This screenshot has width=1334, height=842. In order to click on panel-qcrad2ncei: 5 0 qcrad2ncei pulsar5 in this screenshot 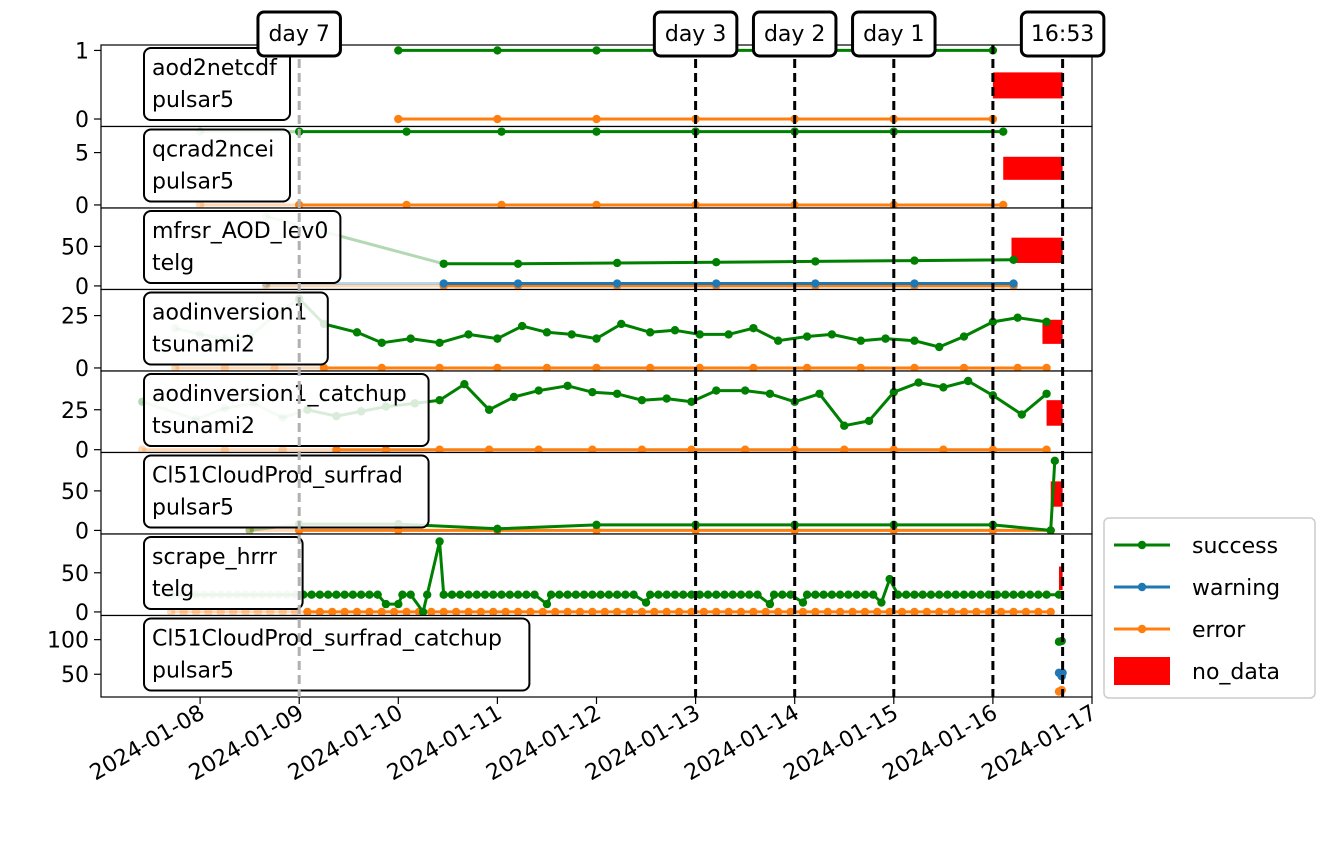, I will do `click(584, 172)`.